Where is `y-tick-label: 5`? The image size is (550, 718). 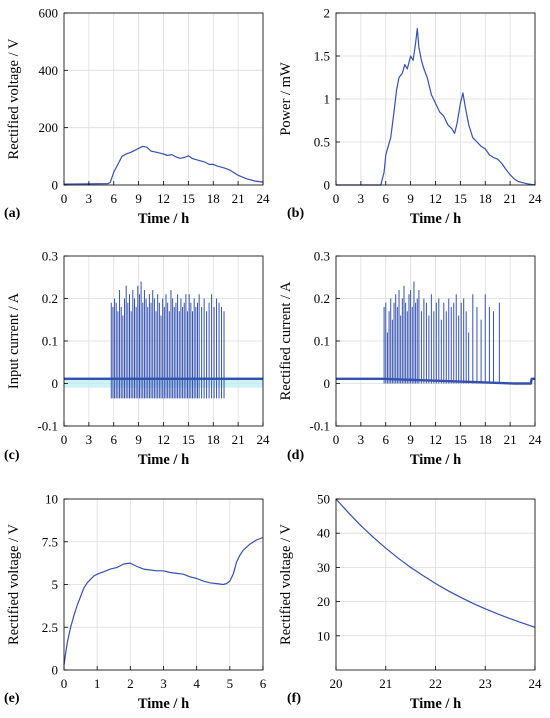 y-tick-label: 5 is located at coordinates (55, 584).